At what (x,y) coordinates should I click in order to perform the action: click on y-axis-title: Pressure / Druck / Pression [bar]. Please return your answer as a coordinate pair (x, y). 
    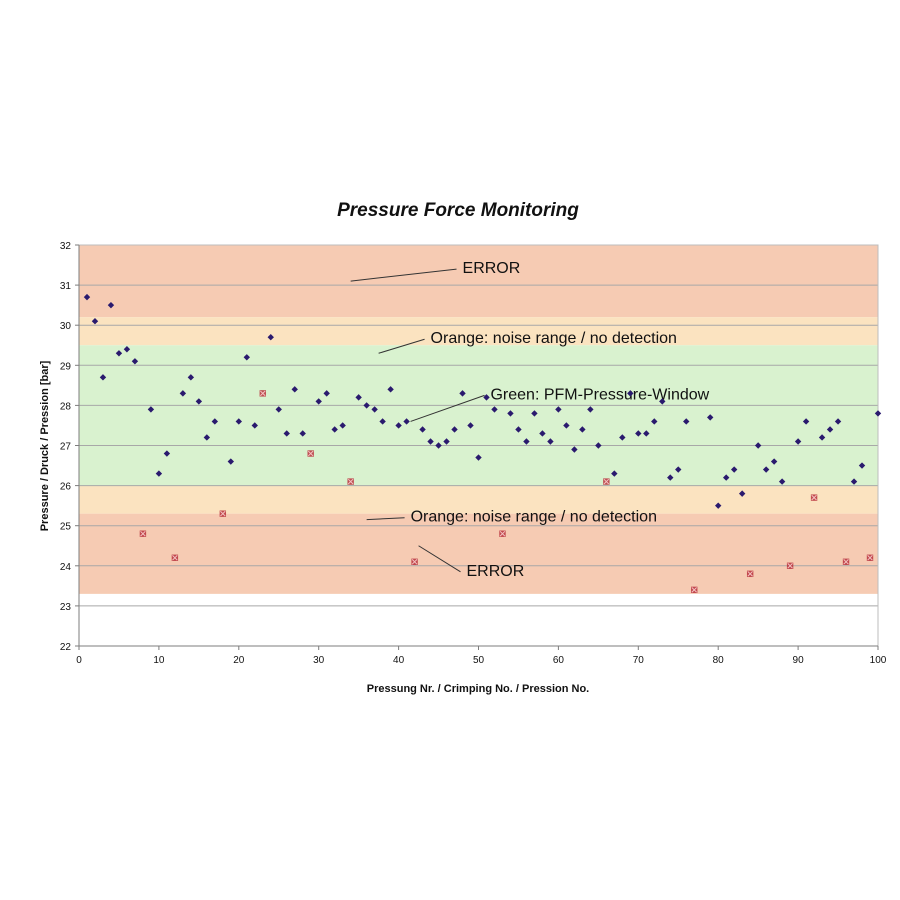
    Looking at the image, I should click on (45, 445).